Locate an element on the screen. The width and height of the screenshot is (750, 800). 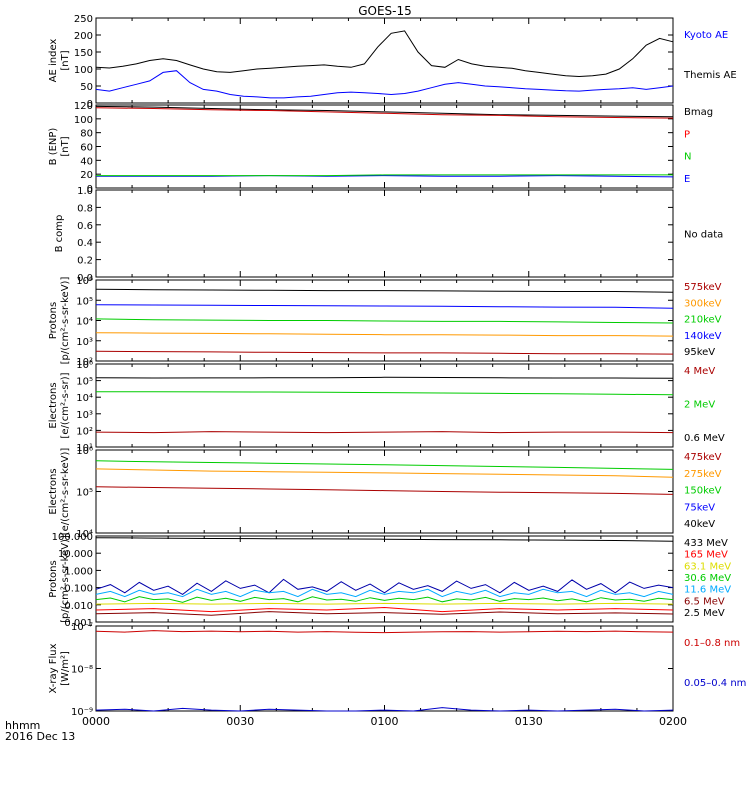
y-tick-label: 50 is located at coordinates (86, 87).